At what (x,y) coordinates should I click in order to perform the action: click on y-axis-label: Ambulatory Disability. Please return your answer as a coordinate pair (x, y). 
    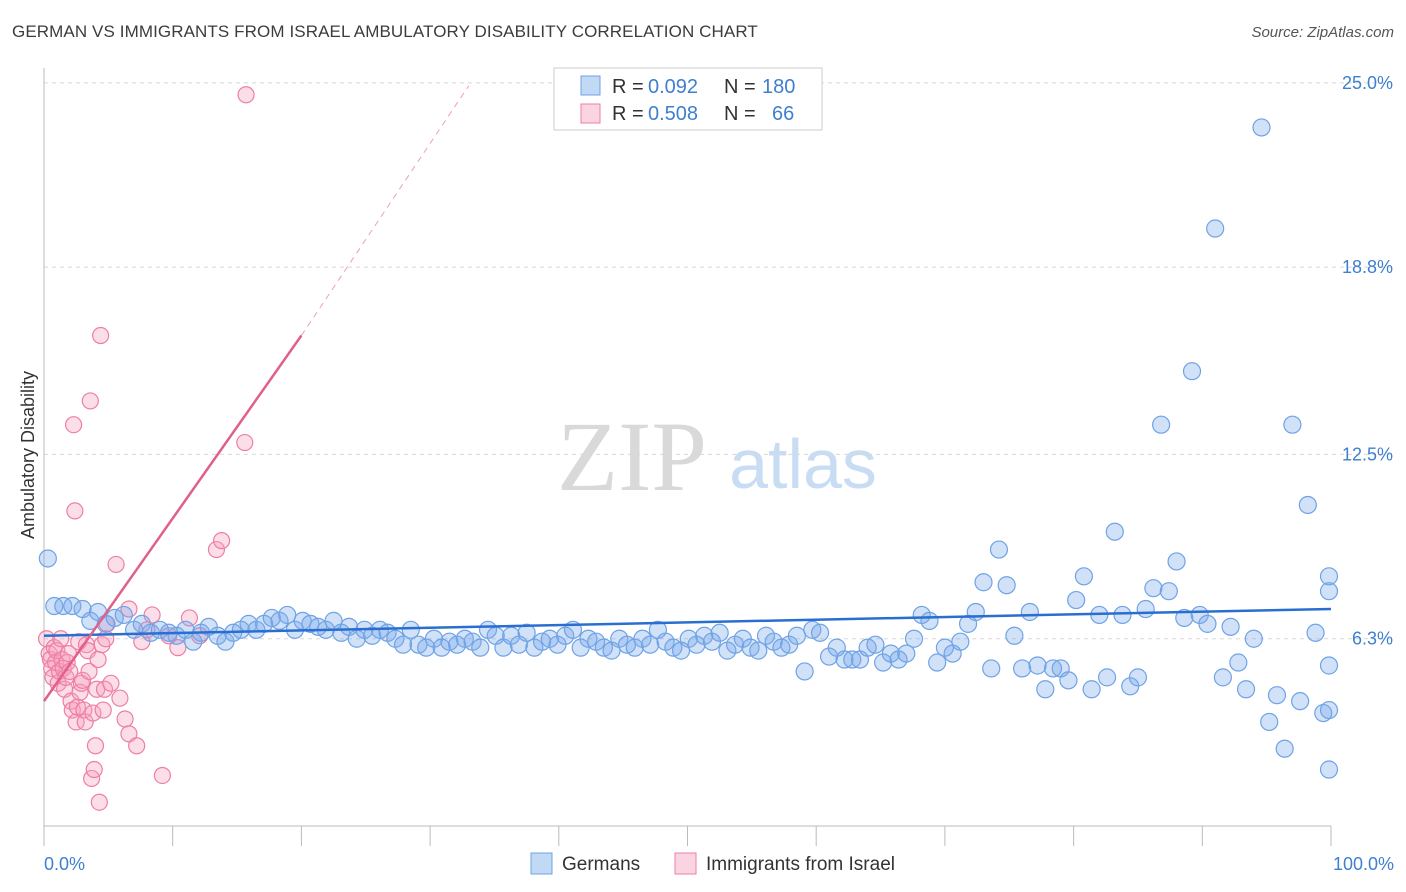
    Looking at the image, I should click on (28, 455).